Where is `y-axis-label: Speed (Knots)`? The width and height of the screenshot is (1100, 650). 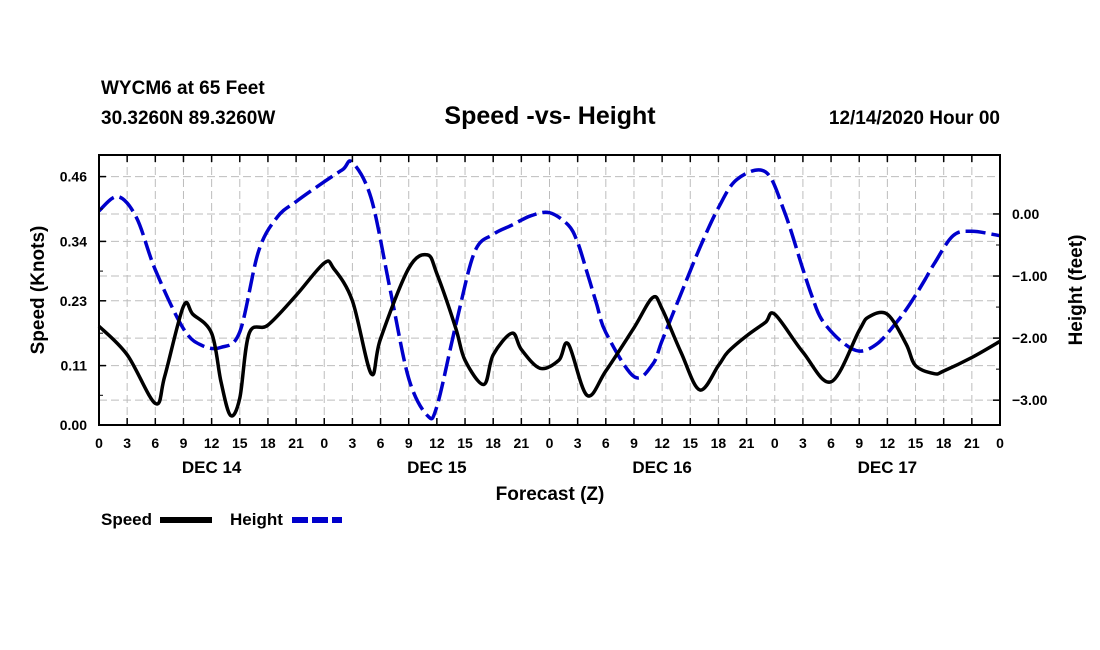 y-axis-label: Speed (Knots) is located at coordinates (38, 290).